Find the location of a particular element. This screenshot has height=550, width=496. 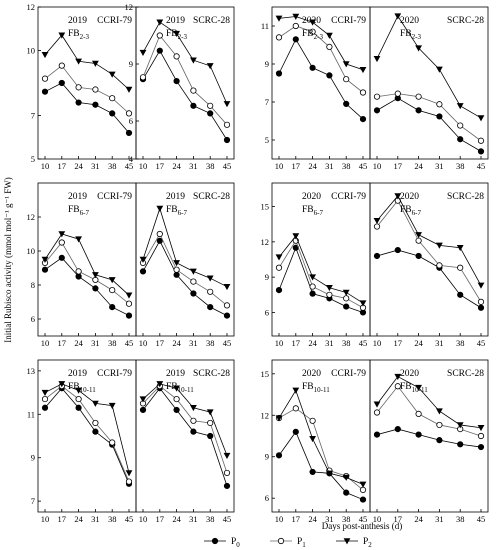

panel-2020-scrc-28-fb10-11: 10 17 24 31 38 45 2020 SCRC-28 FB10-11 is located at coordinates (429, 441).